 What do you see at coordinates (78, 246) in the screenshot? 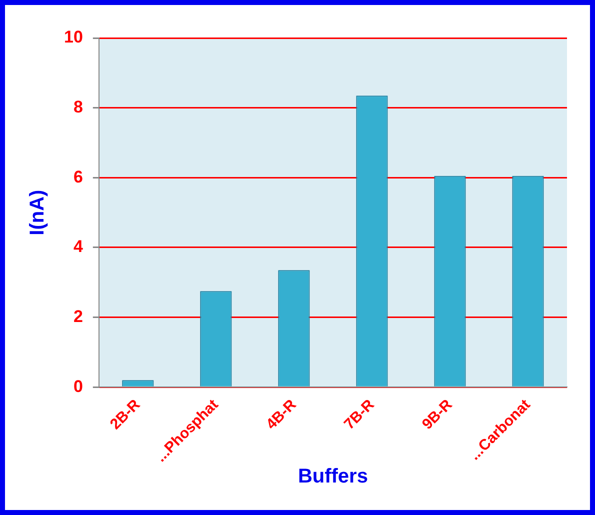
I see `y-tick-label: 4` at bounding box center [78, 246].